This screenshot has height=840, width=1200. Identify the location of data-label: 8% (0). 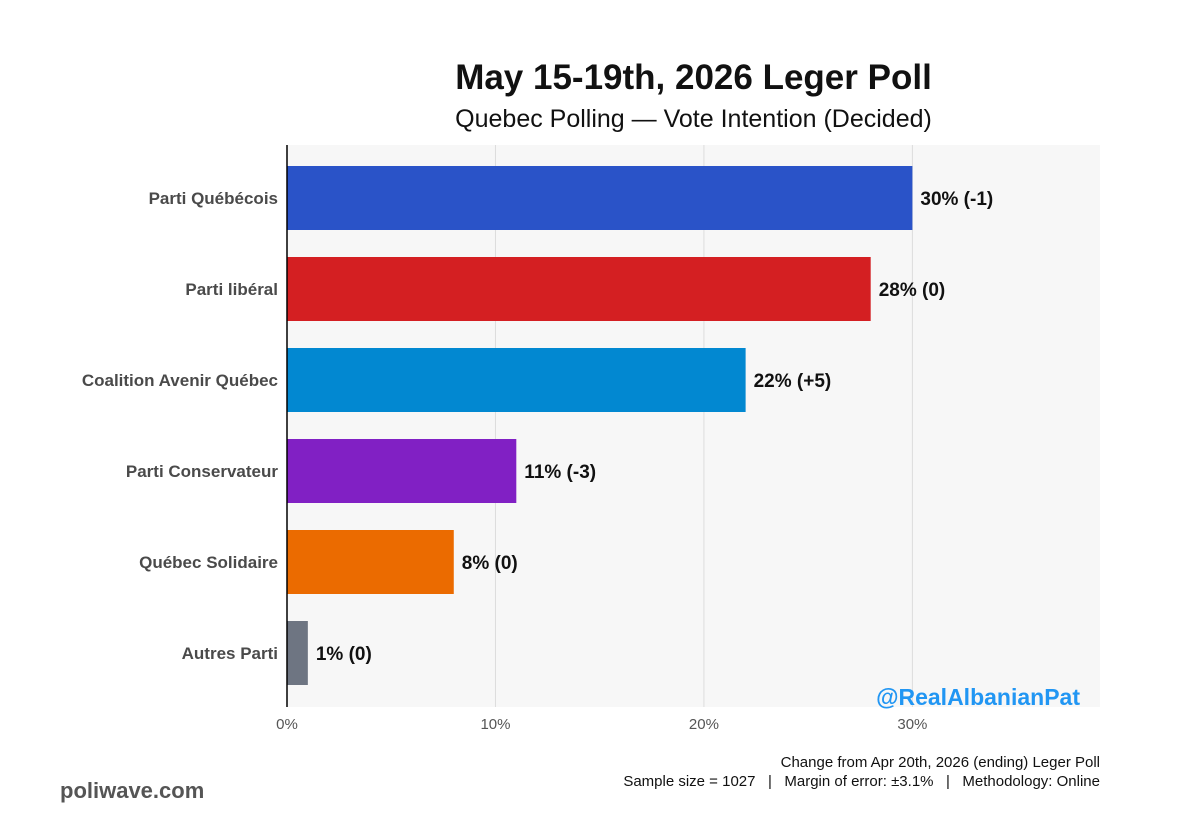
(490, 563).